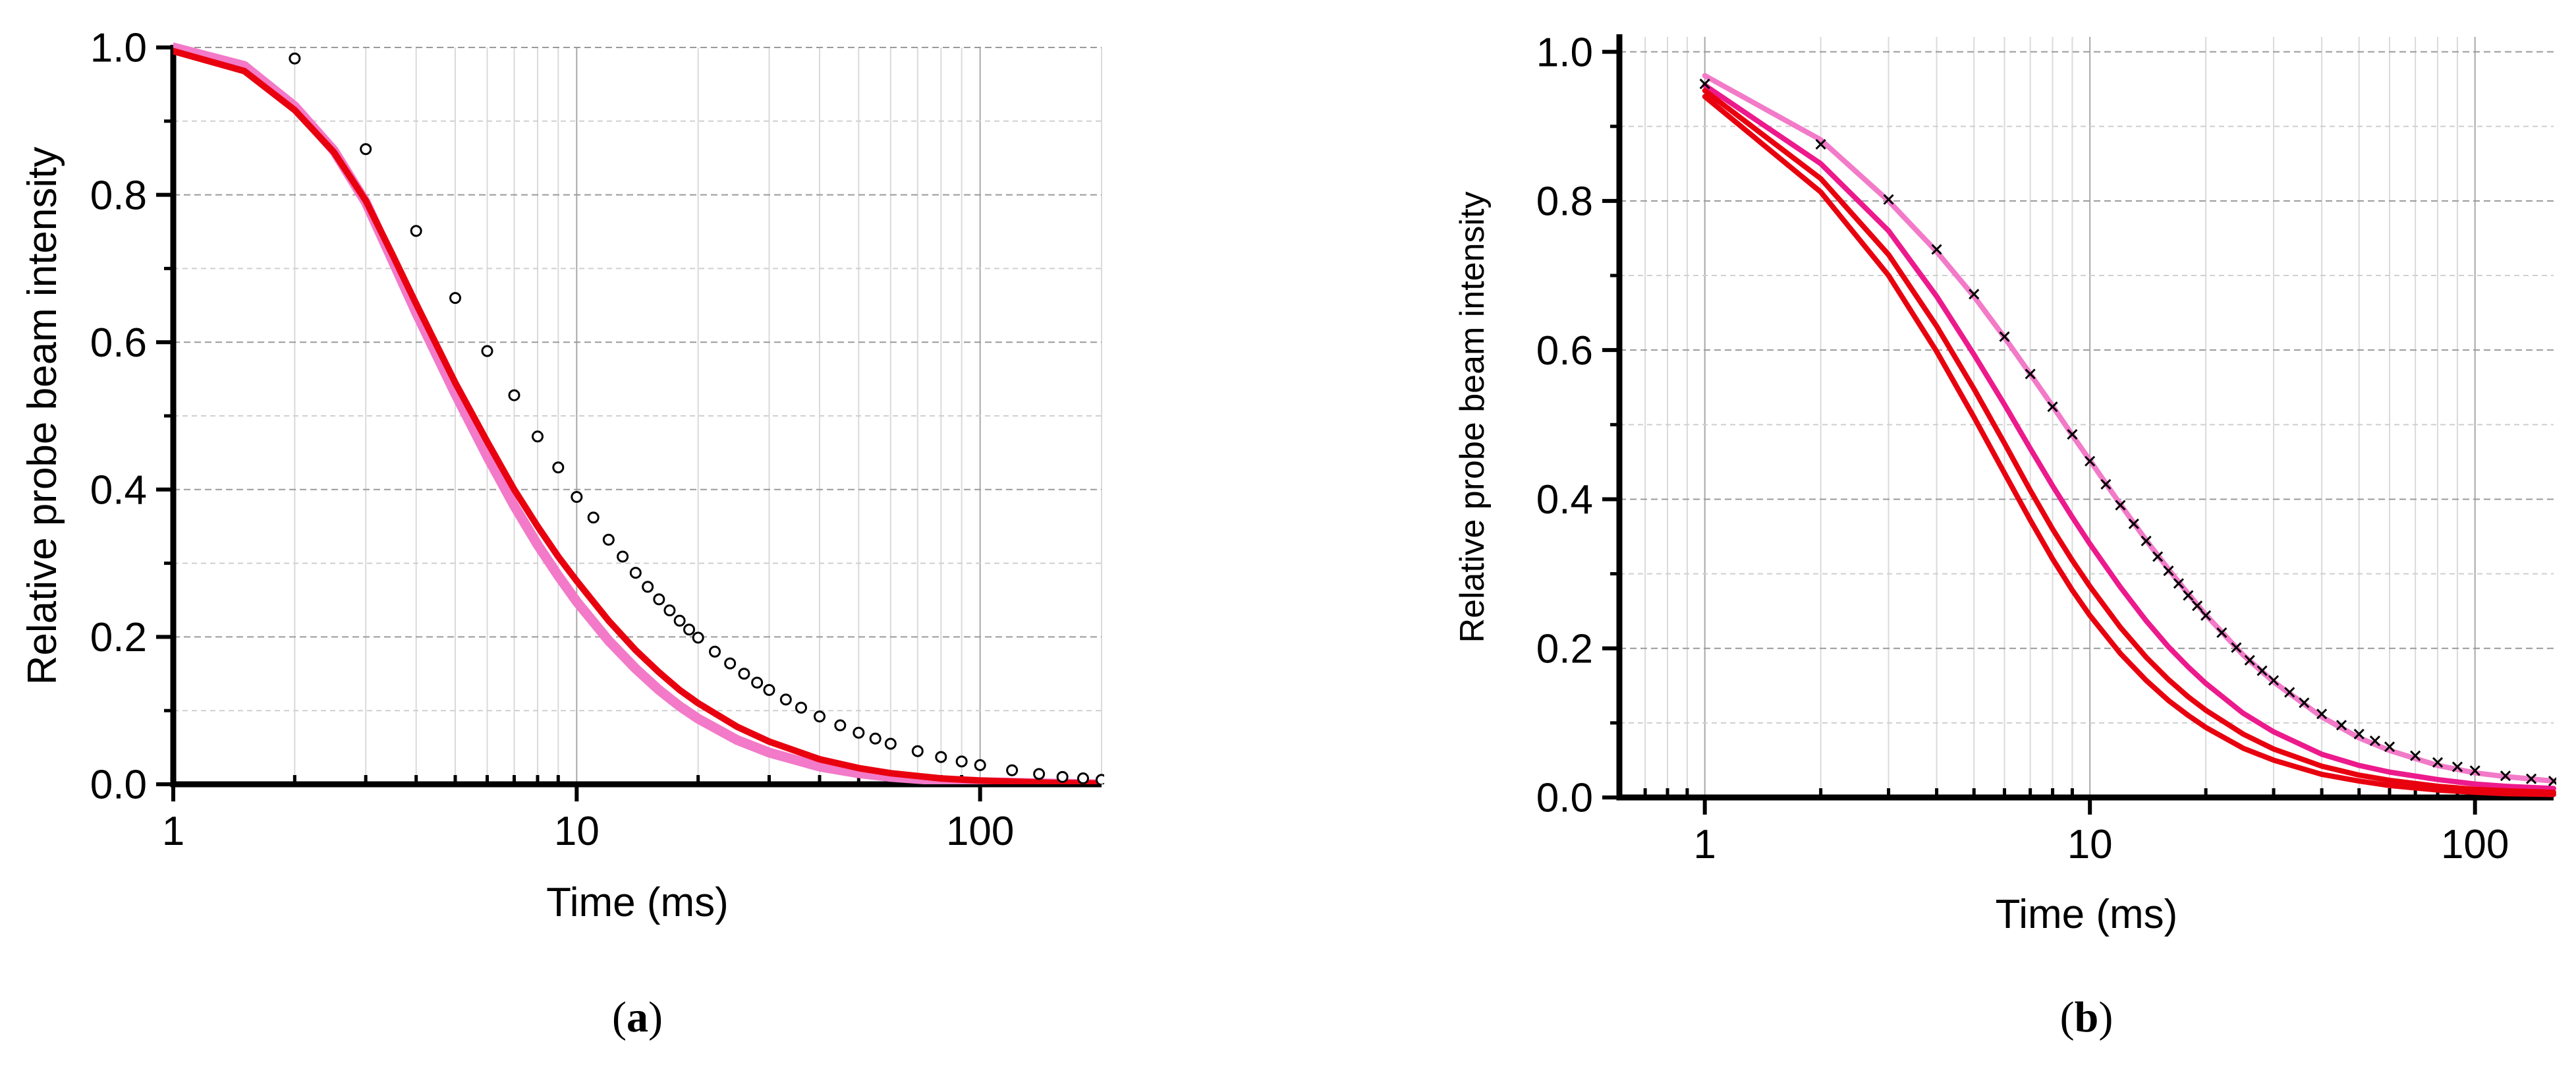  What do you see at coordinates (637, 1017) in the screenshot?
I see `panel-caption: (a)` at bounding box center [637, 1017].